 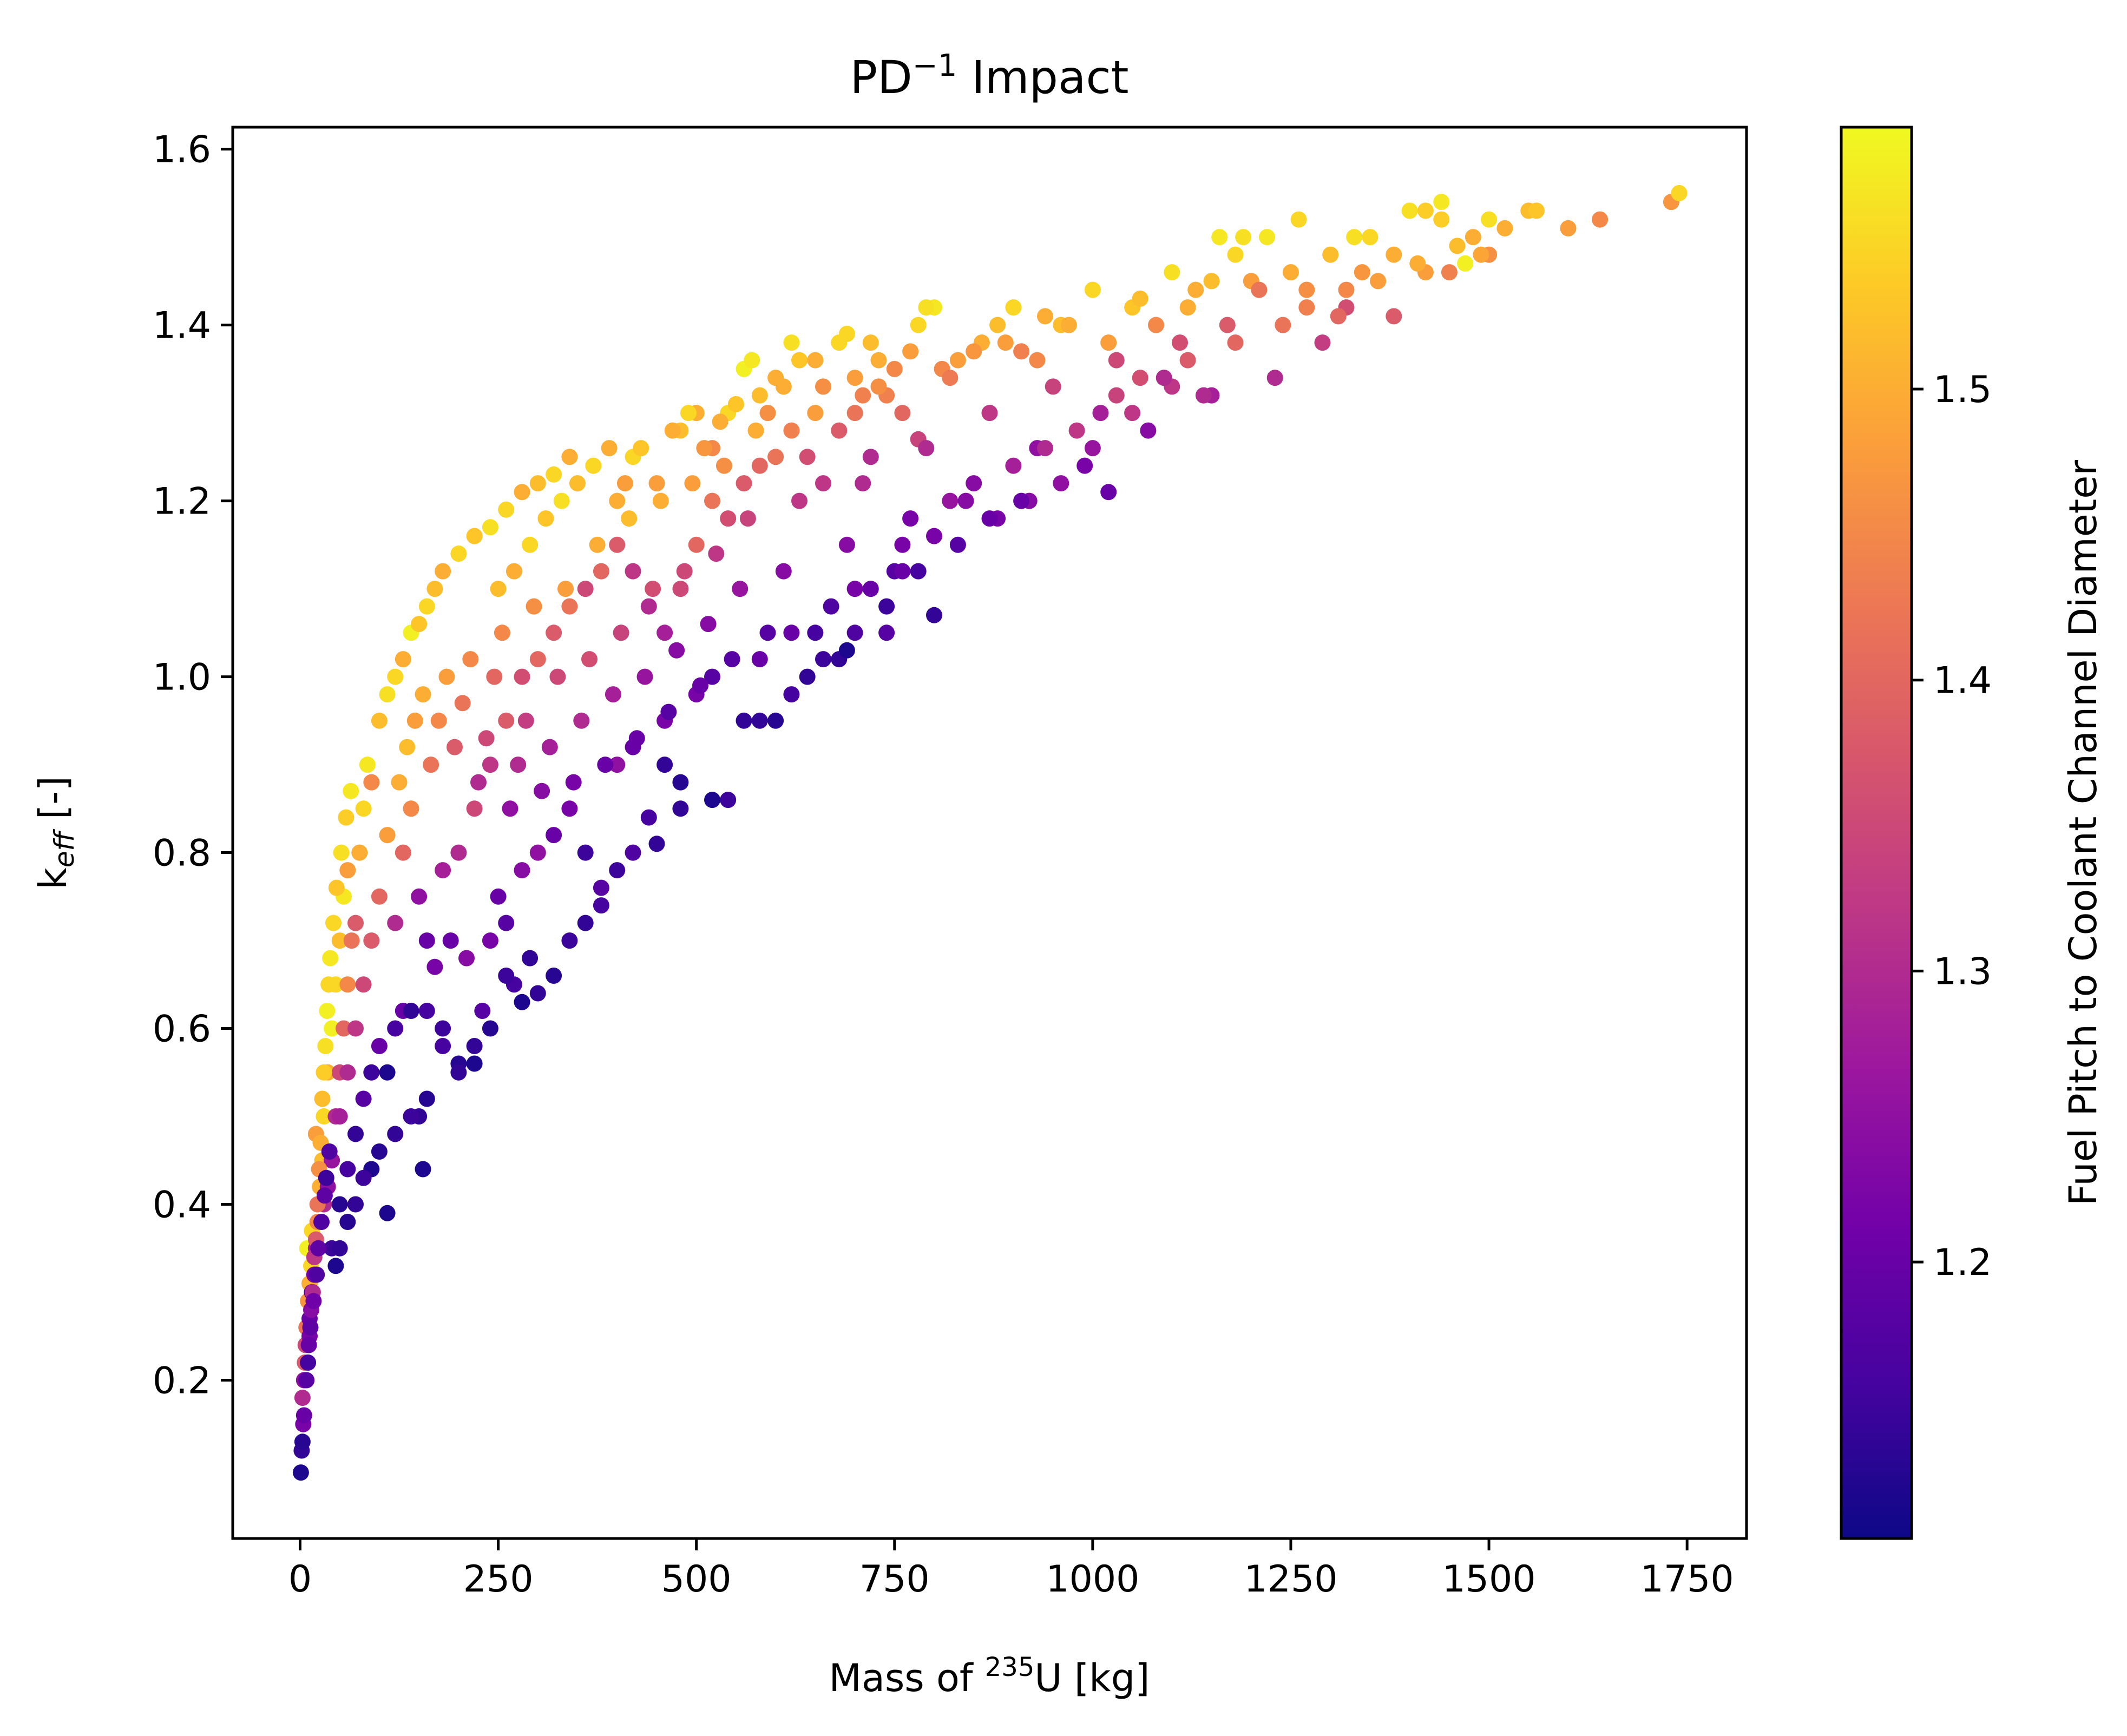 What do you see at coordinates (696, 1580) in the screenshot?
I see `x-tick-label: 500` at bounding box center [696, 1580].